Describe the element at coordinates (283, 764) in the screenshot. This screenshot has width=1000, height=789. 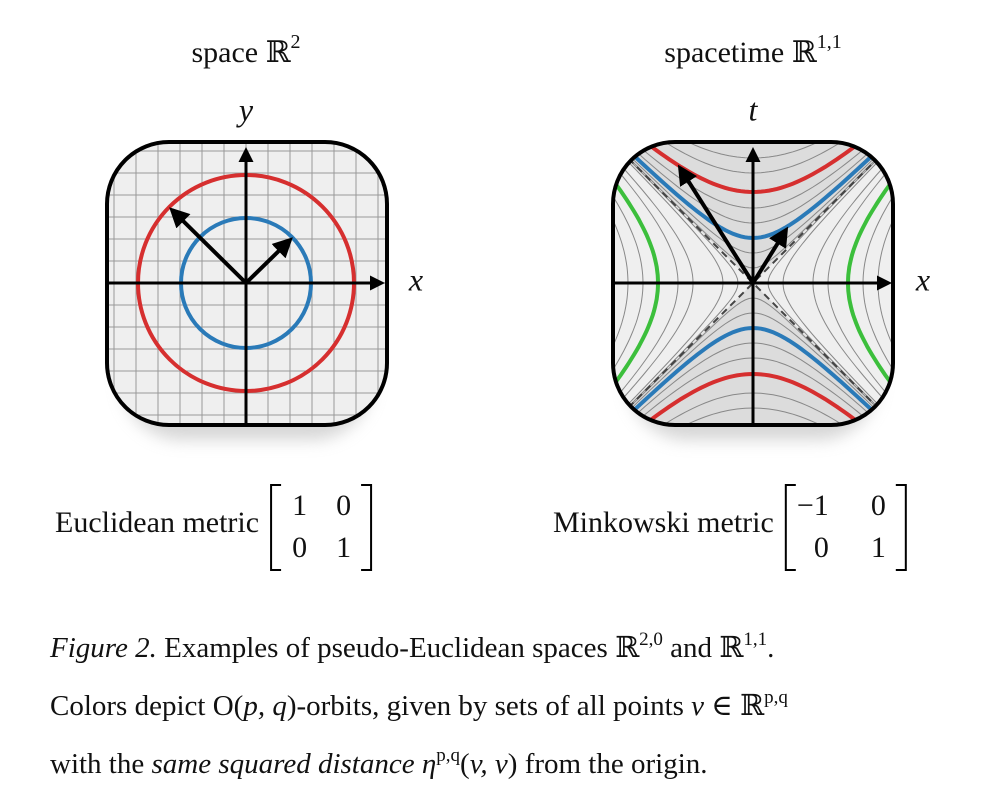
I see `caption-run: same squared distance` at that location.